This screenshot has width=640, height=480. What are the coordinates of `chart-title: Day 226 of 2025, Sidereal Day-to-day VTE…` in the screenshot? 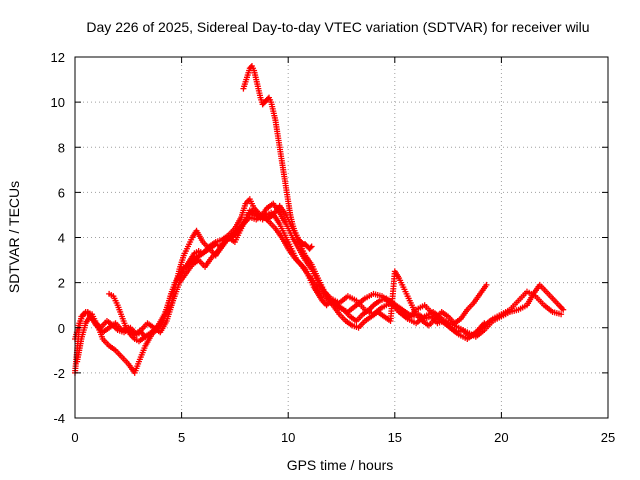 It's located at (337, 27).